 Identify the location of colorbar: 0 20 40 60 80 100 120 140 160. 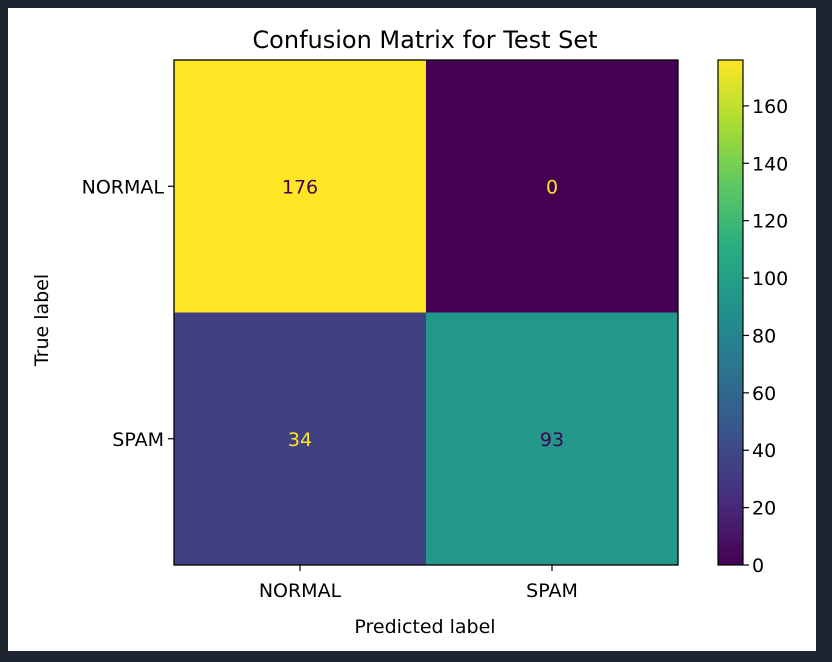
(752, 318).